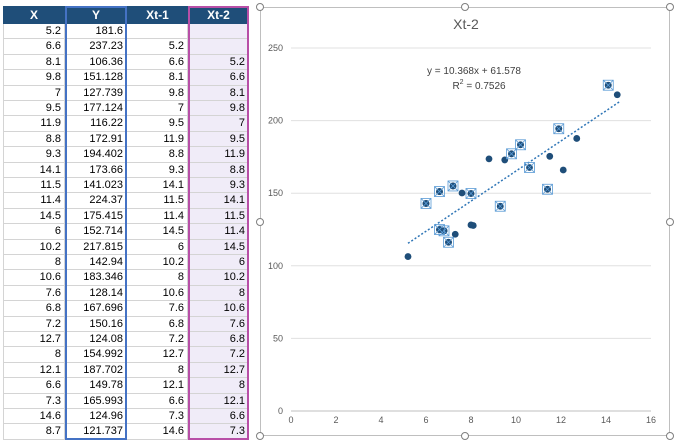 This screenshot has width=678, height=444. Describe the element at coordinates (96, 247) in the screenshot. I see `table-cell: 217.815` at that location.